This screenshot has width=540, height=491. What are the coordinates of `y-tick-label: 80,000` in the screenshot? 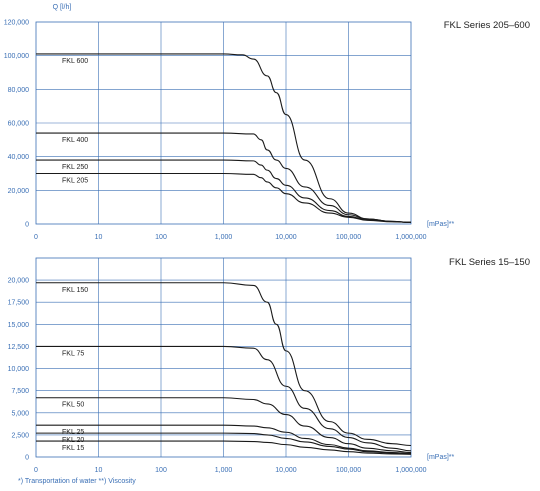 It's located at (19, 90).